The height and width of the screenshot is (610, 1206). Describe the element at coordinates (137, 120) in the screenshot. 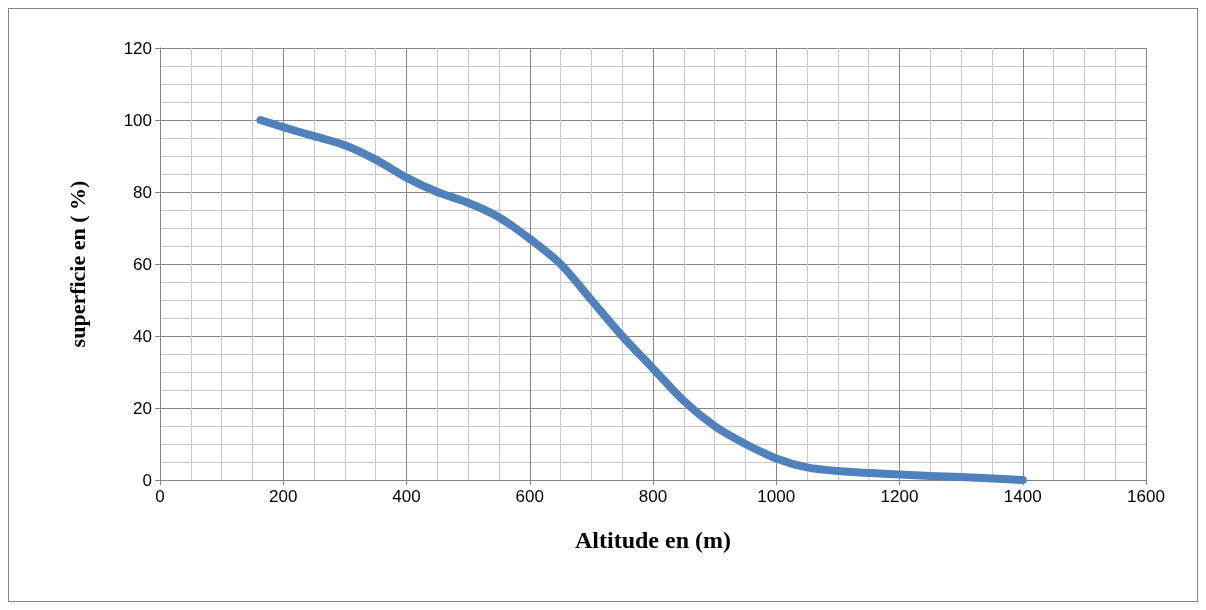

I see `y-tick-label: 100` at that location.